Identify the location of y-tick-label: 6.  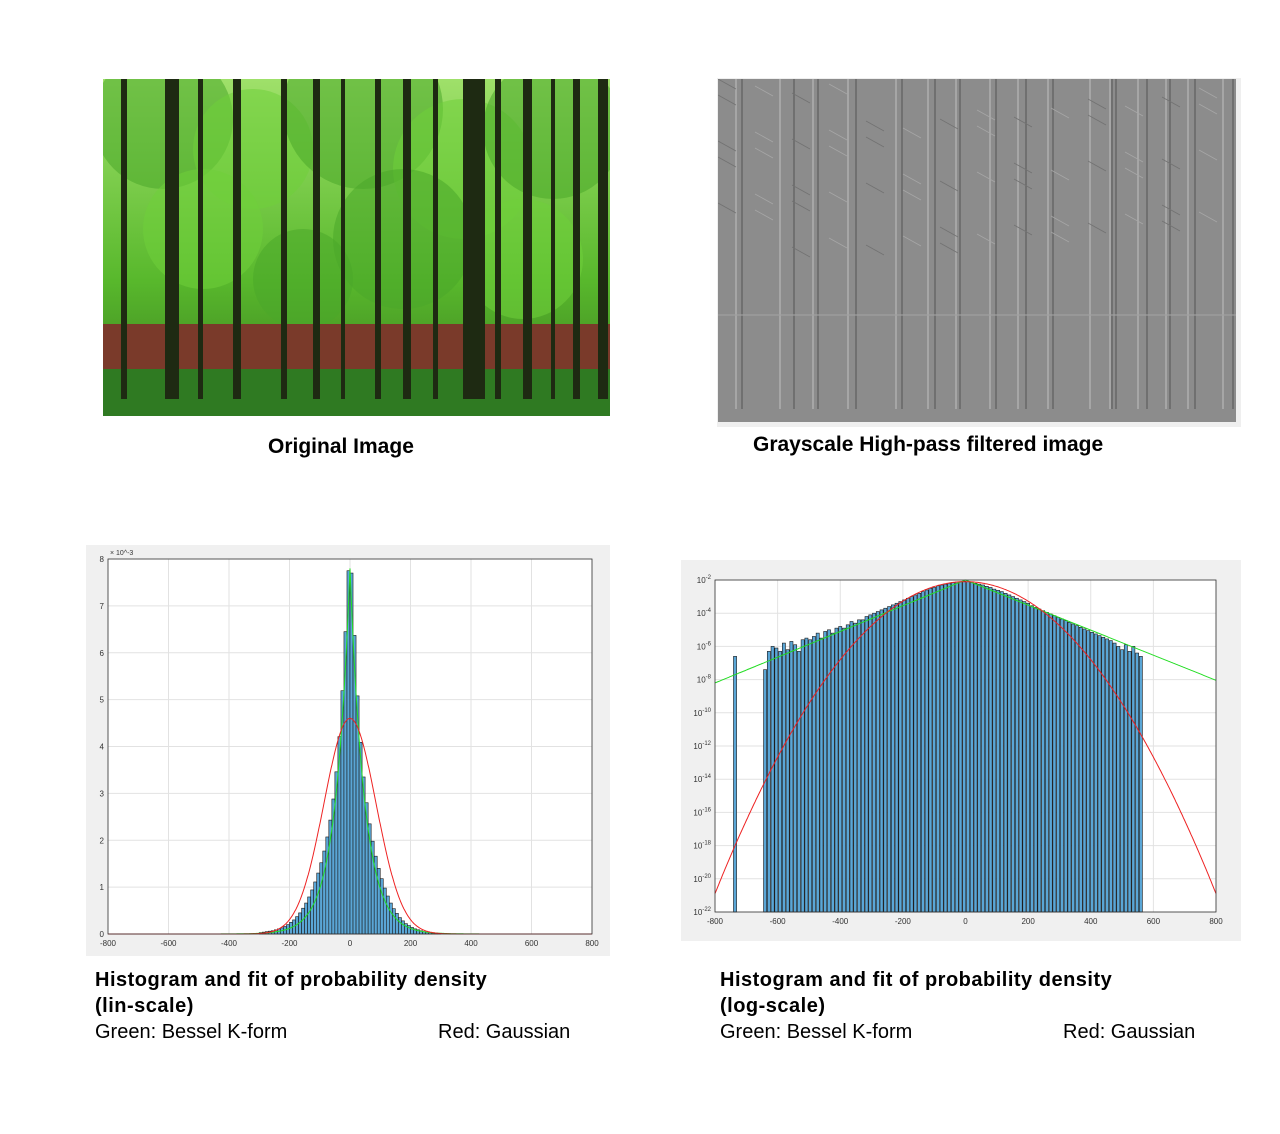
(102, 653).